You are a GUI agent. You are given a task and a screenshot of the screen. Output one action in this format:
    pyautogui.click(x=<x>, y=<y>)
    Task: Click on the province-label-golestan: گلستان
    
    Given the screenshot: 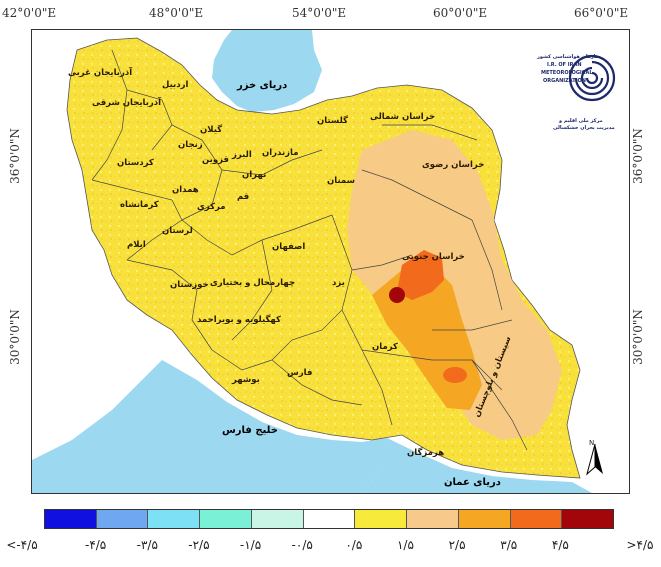 What is the action you would take?
    pyautogui.click(x=332, y=121)
    